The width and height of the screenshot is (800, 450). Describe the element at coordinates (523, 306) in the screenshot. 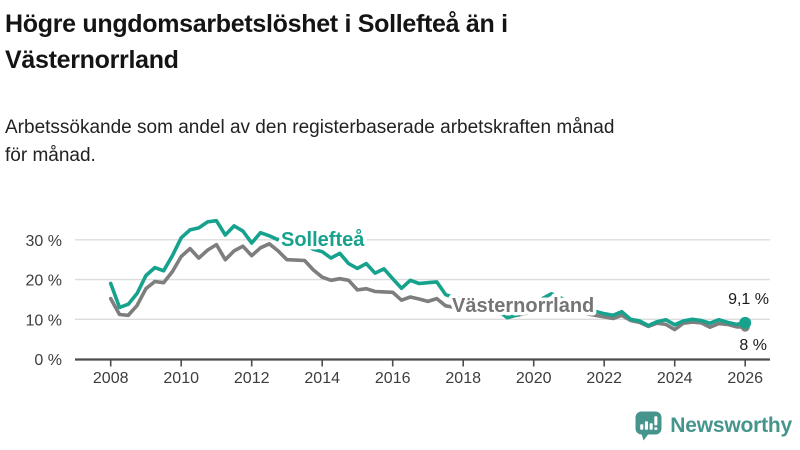

I see `series-label-vasternorrland: Västernorrland` at that location.